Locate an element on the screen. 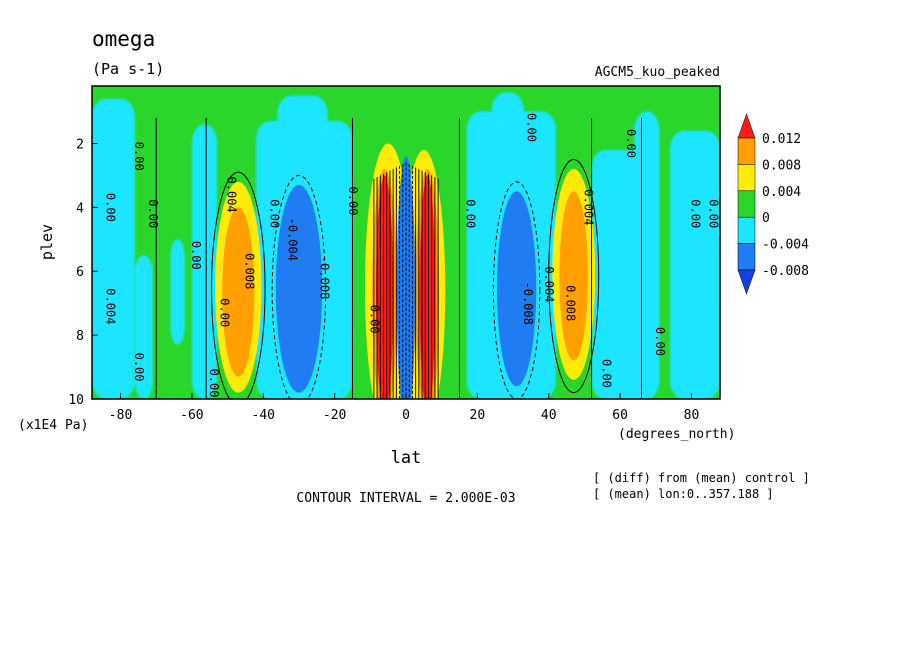 The image size is (904, 654). footnote-mean: [ (mean) lon:0..357.188 ] is located at coordinates (683, 494).